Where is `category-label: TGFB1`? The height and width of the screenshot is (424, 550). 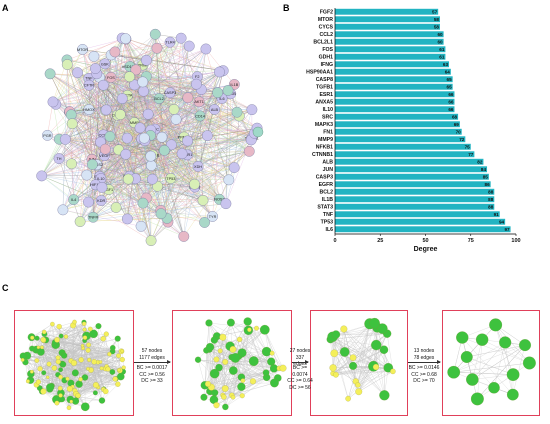
category-label: TGFB1 is located at coordinates (324, 88).